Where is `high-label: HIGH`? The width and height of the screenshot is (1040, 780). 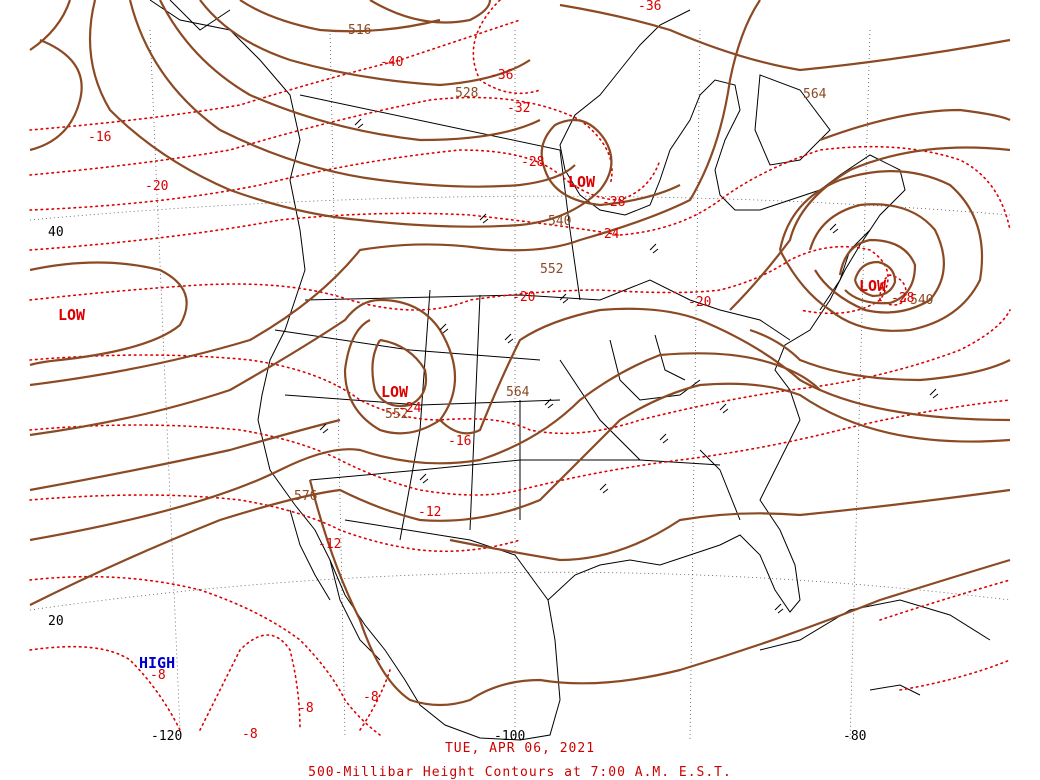
high-label: HIGH is located at coordinates (157, 663).